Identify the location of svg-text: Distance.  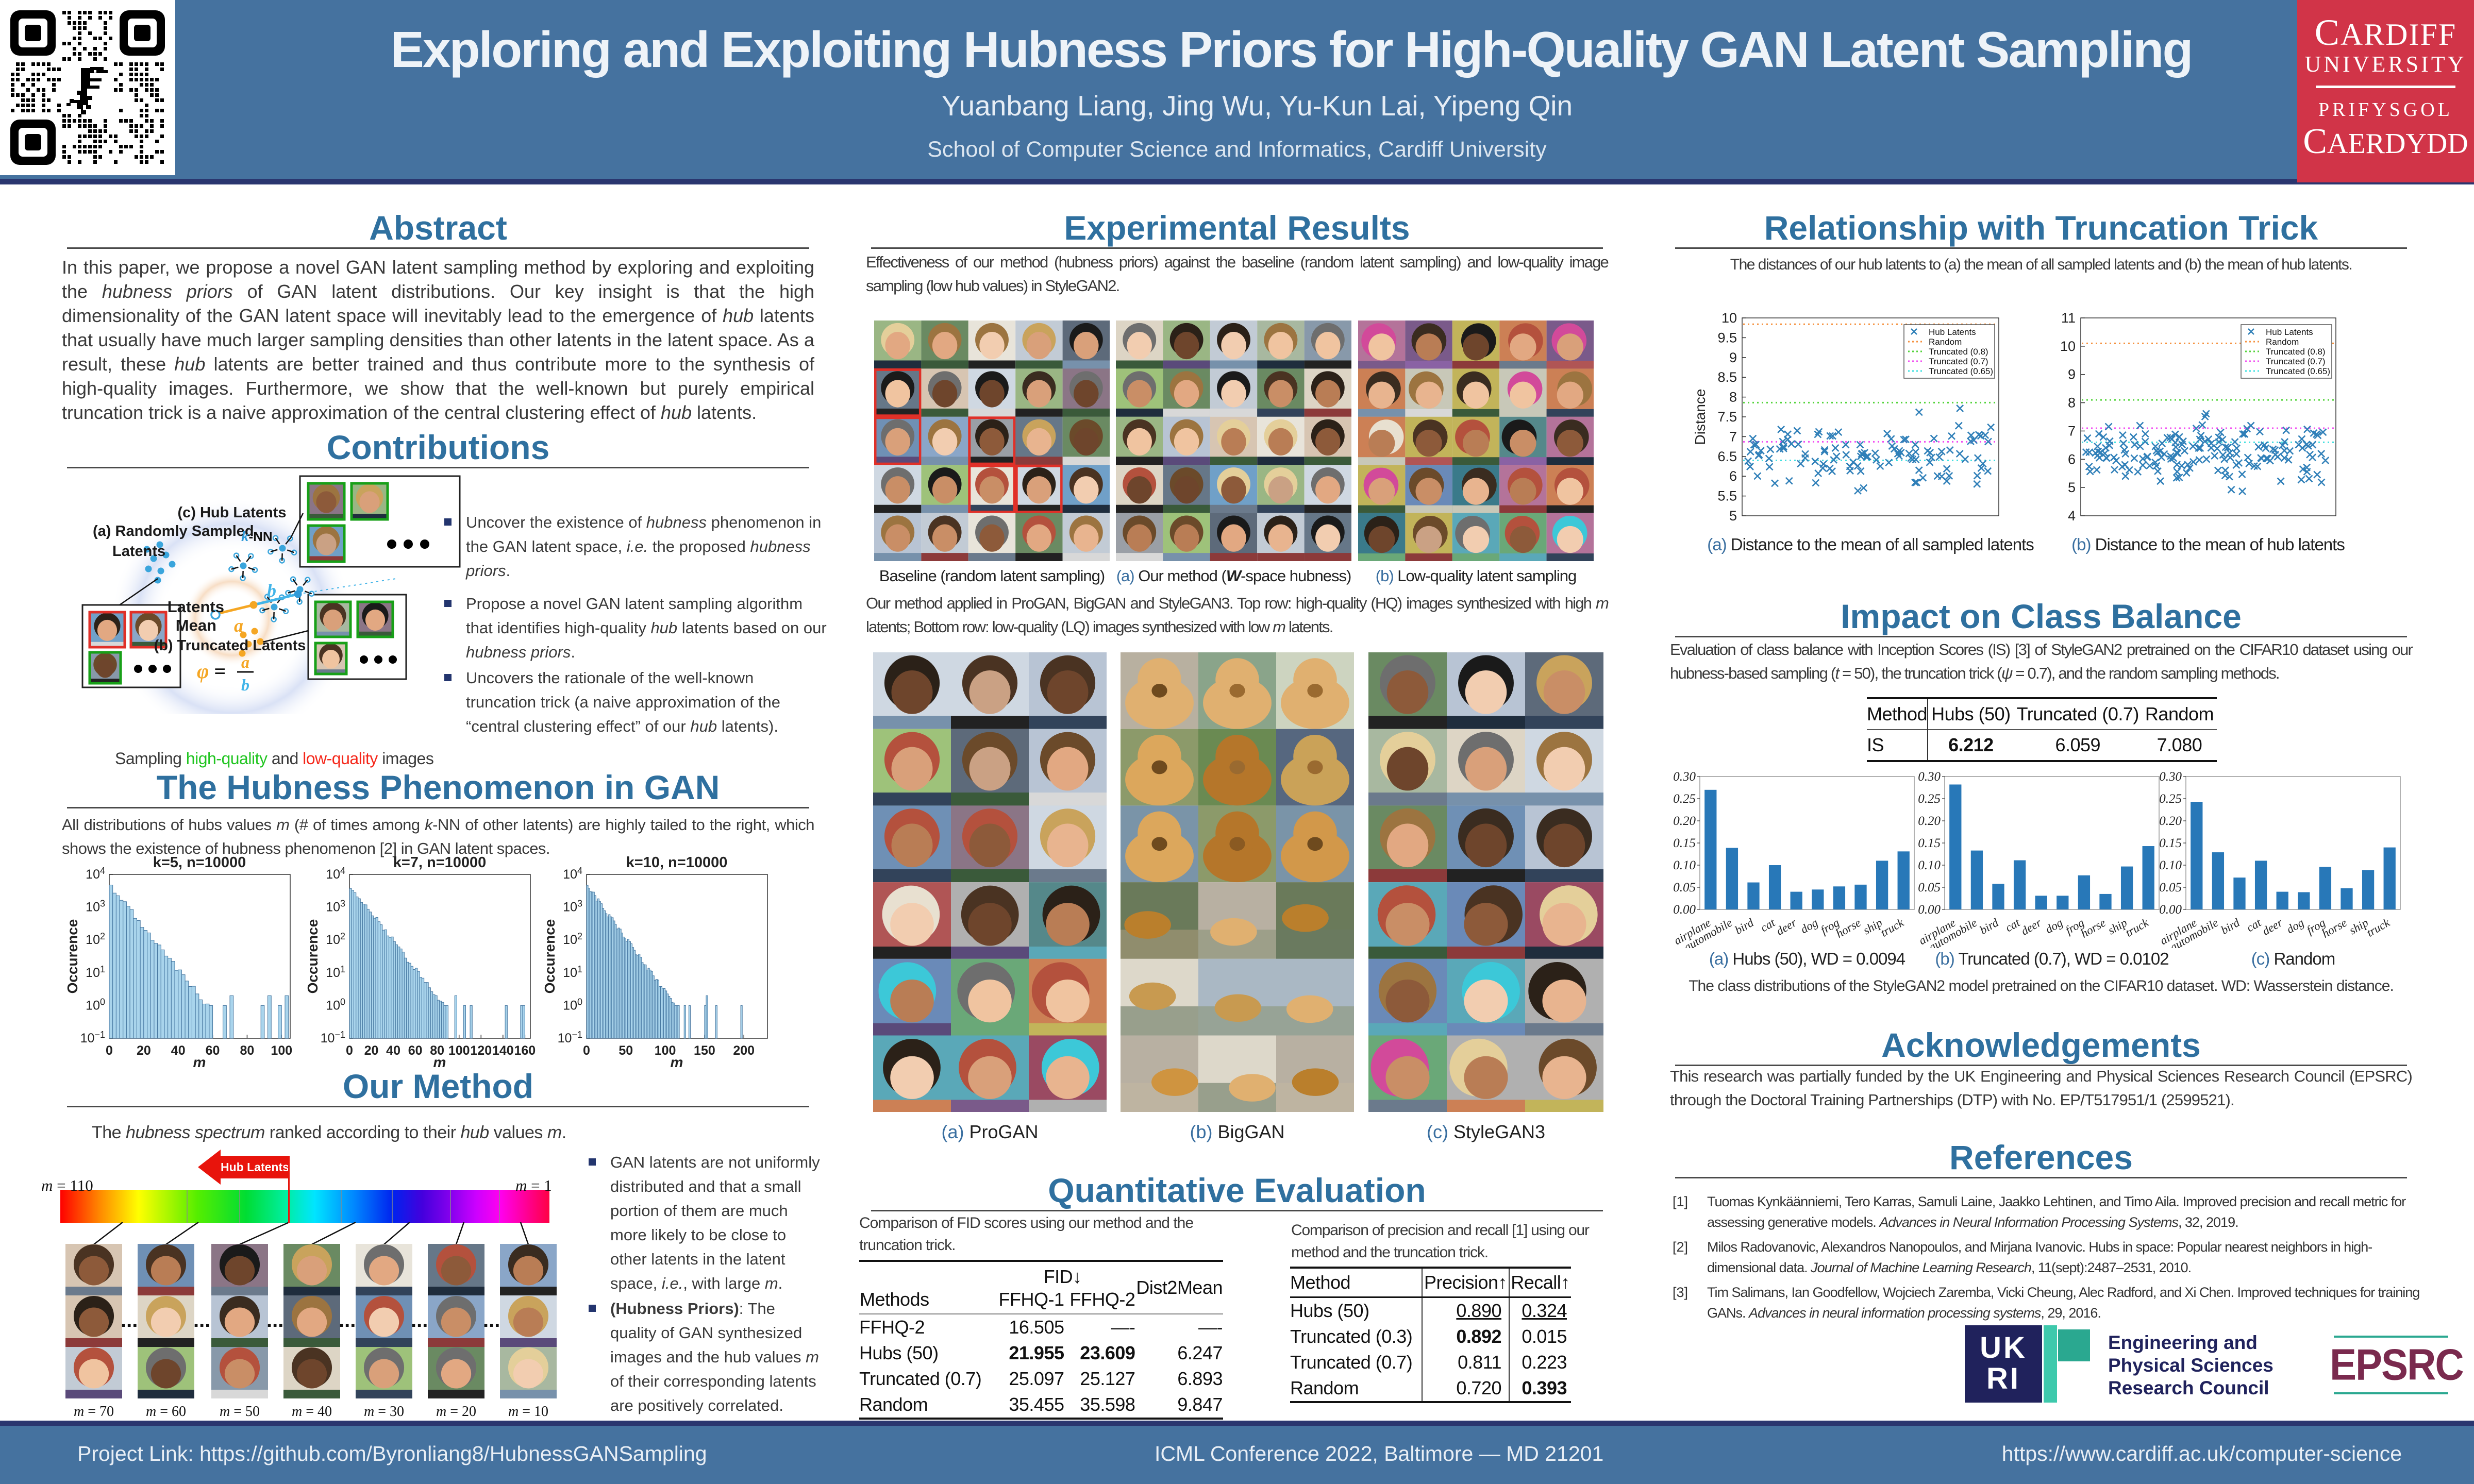
(1700, 417).